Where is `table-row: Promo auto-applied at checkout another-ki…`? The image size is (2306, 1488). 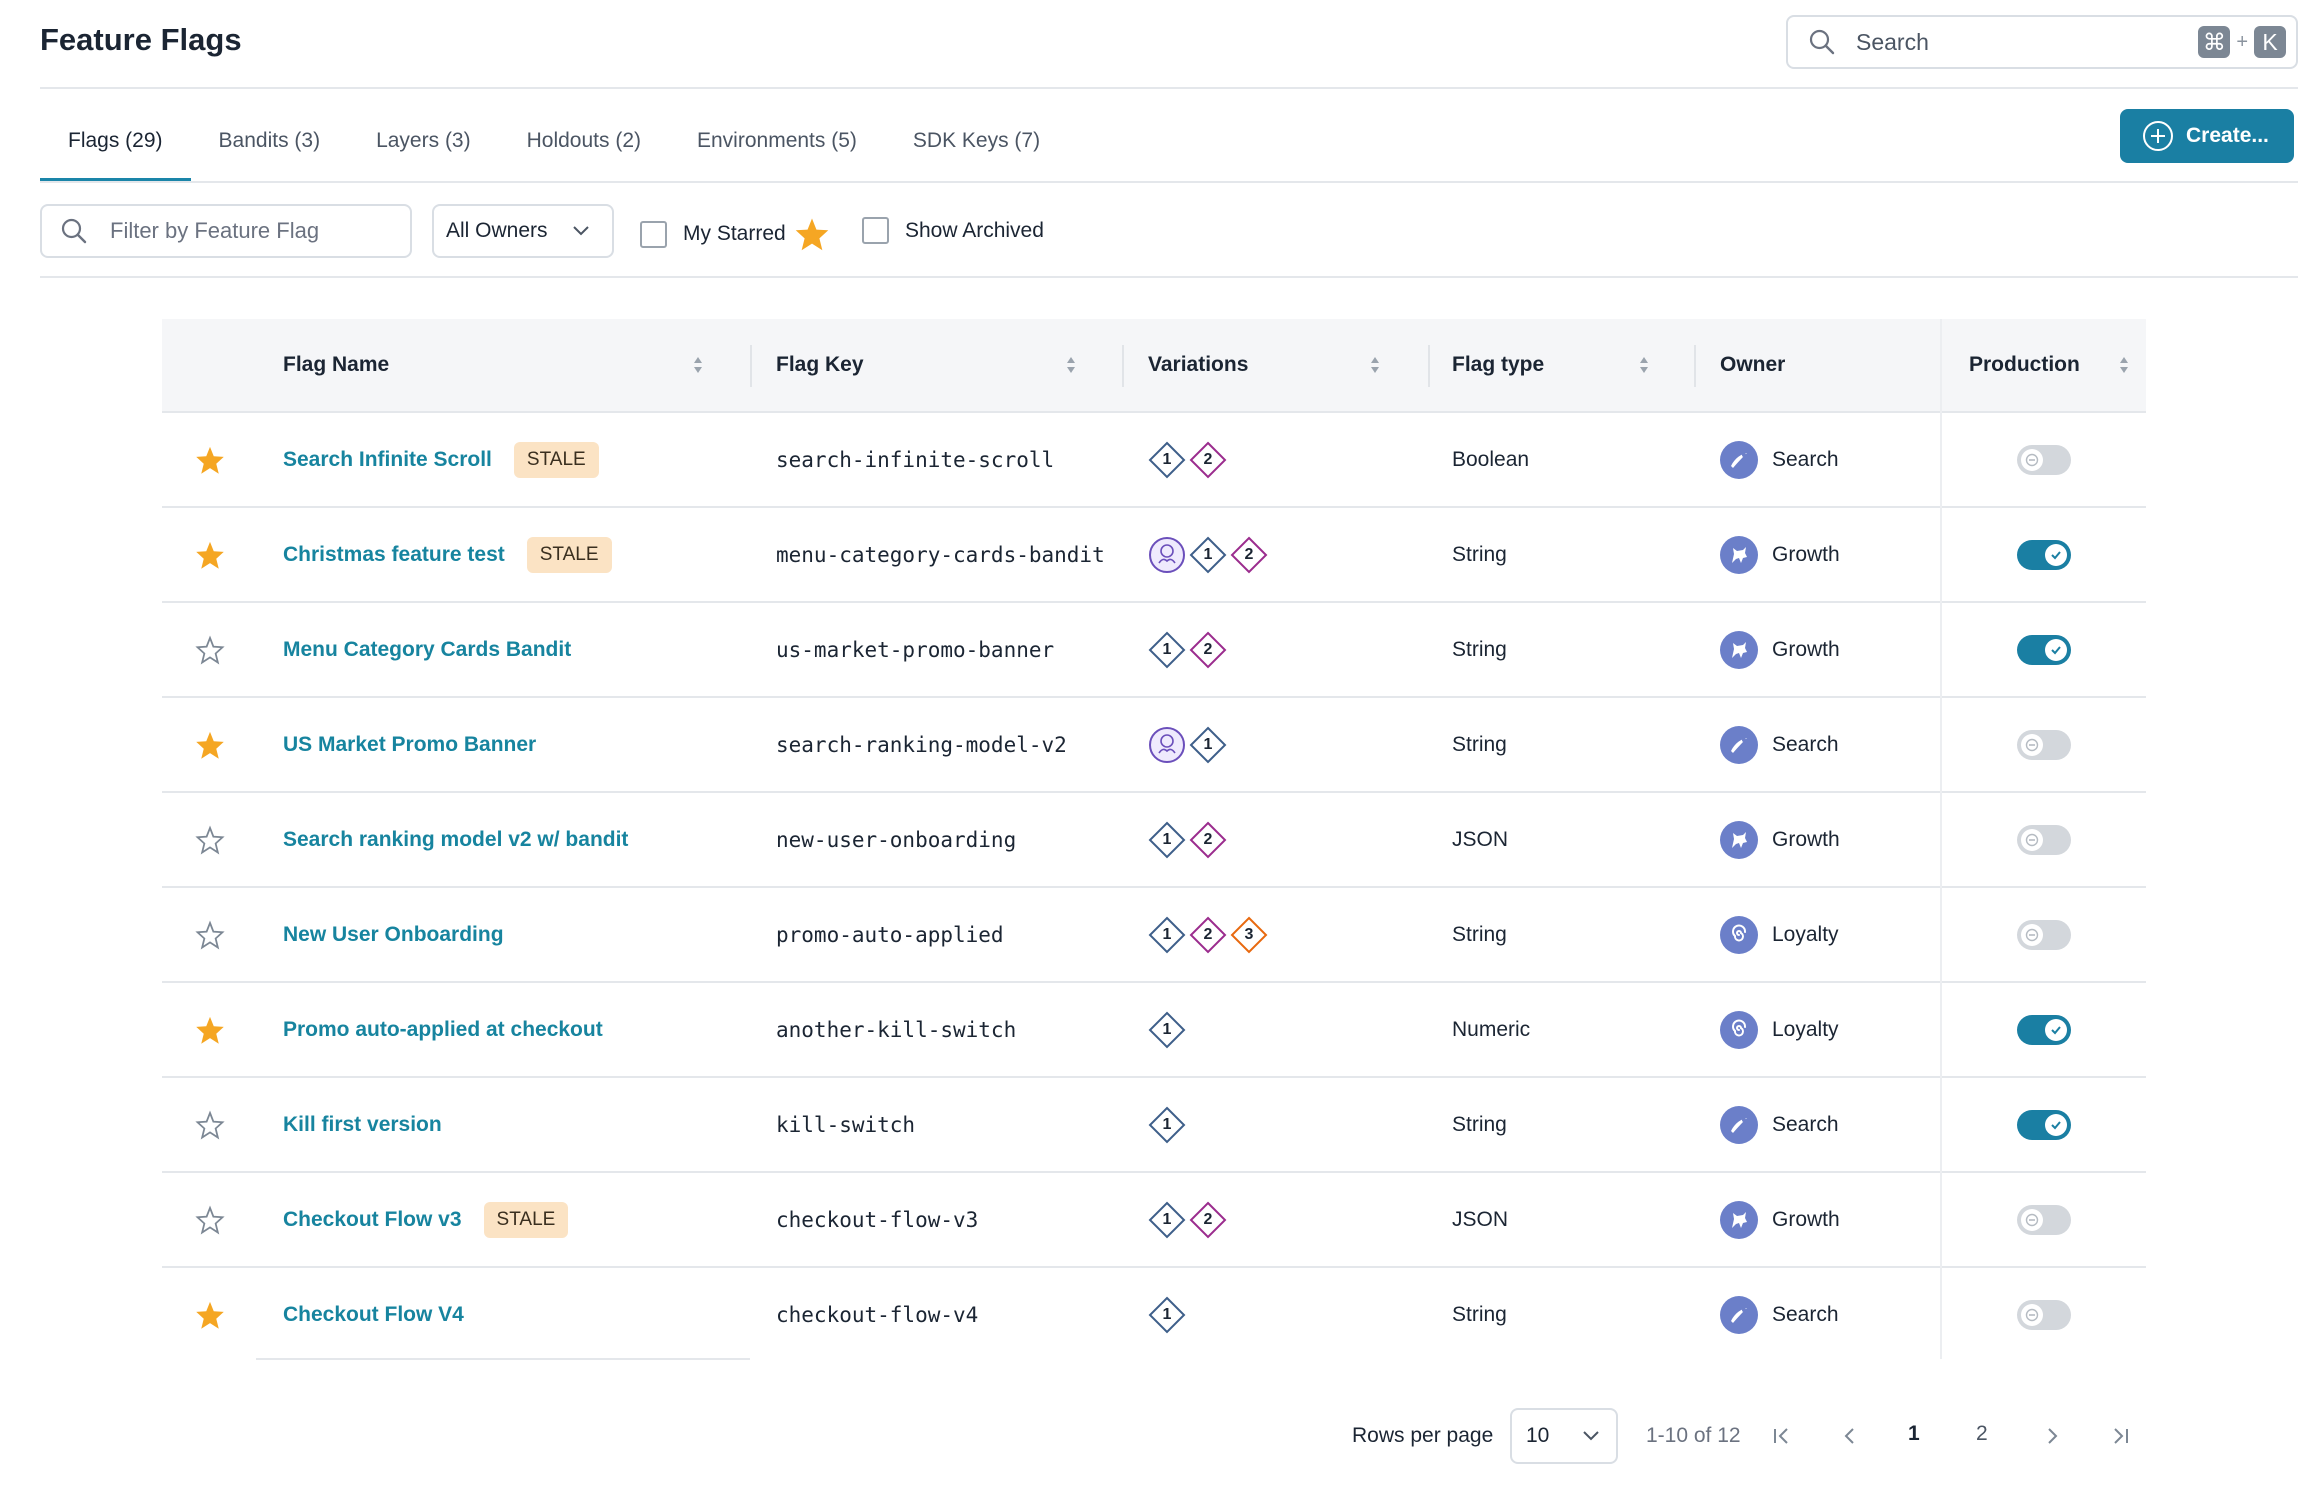 table-row: Promo auto-applied at checkout another-ki… is located at coordinates (1154, 1030).